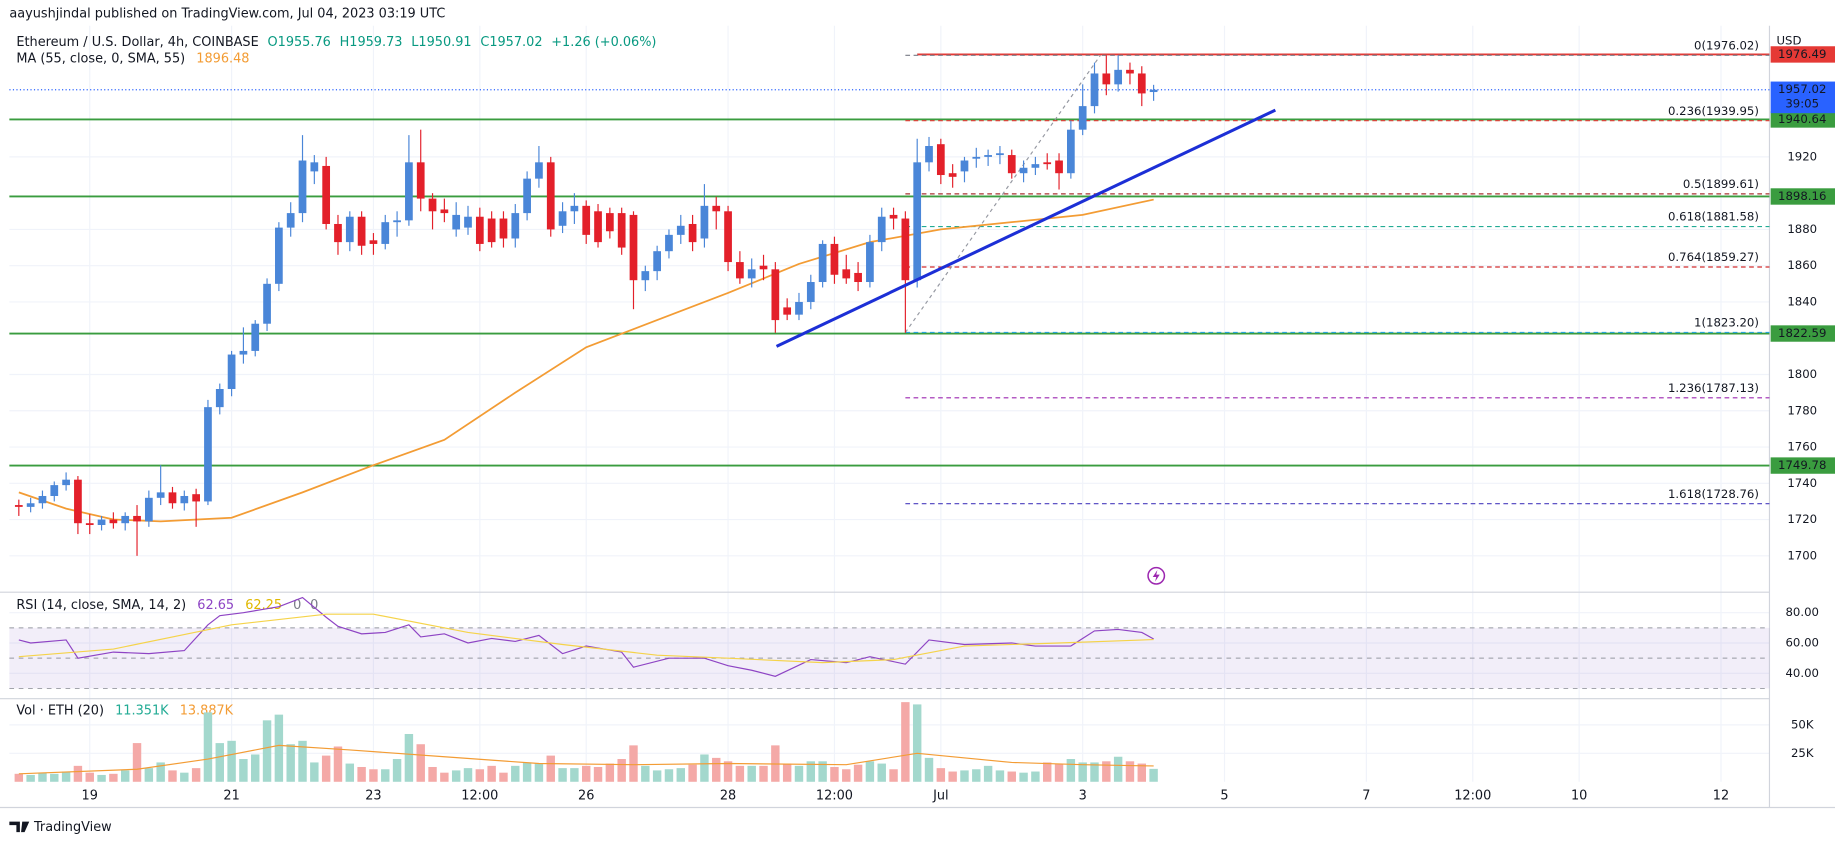 The width and height of the screenshot is (1835, 845). I want to click on legend-open: O1955.76, so click(299, 42).